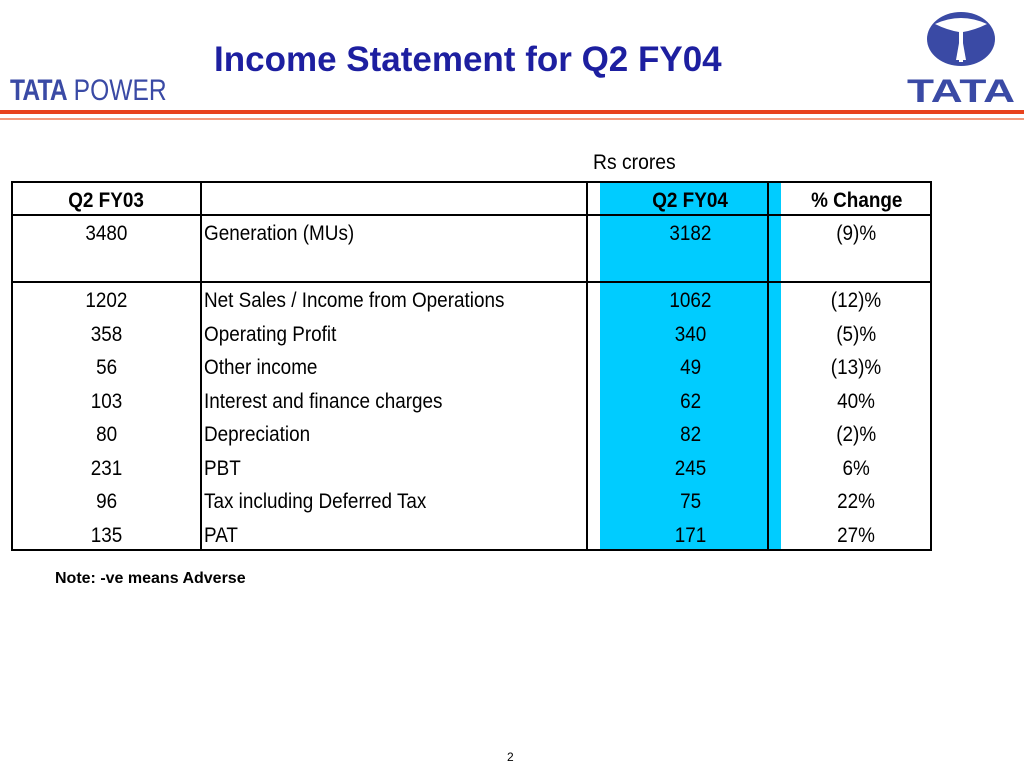 The height and width of the screenshot is (768, 1024). I want to click on table-cell: Tax including Deferred Tax, so click(315, 501).